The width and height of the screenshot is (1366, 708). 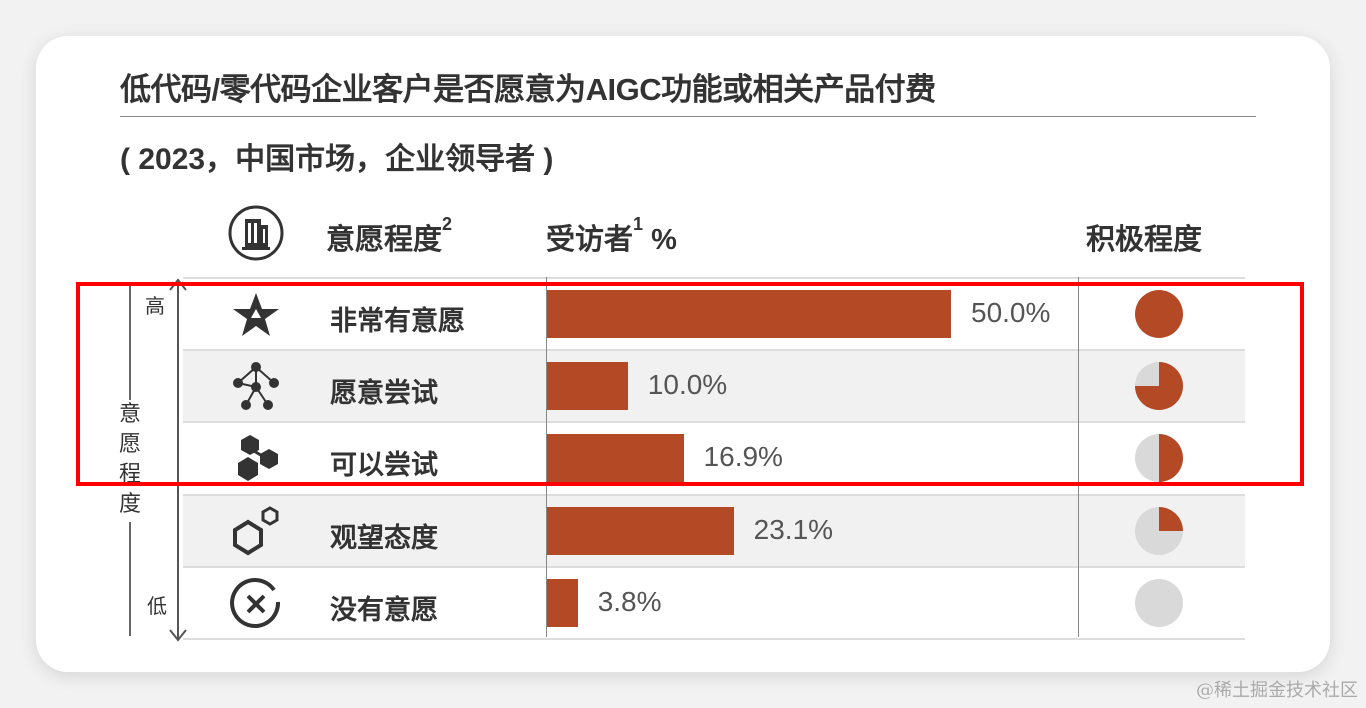 I want to click on value-label: 23.1%, so click(x=793, y=529).